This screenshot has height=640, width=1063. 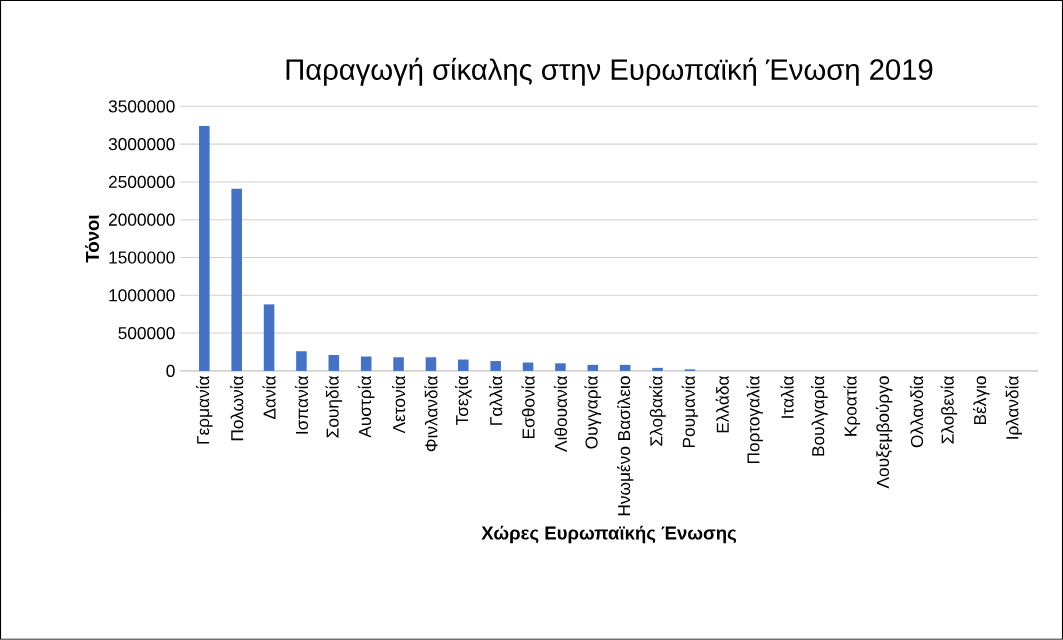 What do you see at coordinates (1013, 407) in the screenshot?
I see `x-tick-label: Ιρλανδία` at bounding box center [1013, 407].